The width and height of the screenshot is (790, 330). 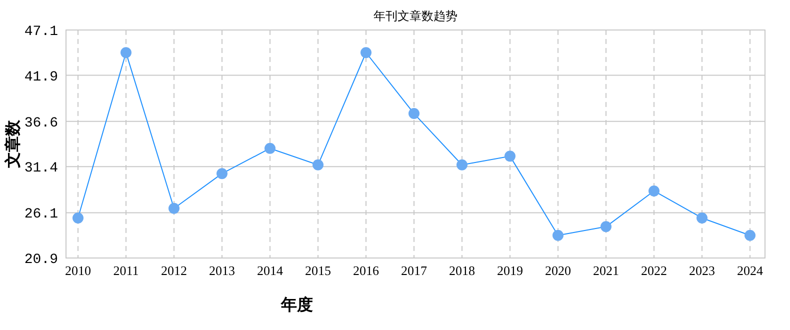 I want to click on x-axis-title: 年度, so click(x=296, y=304).